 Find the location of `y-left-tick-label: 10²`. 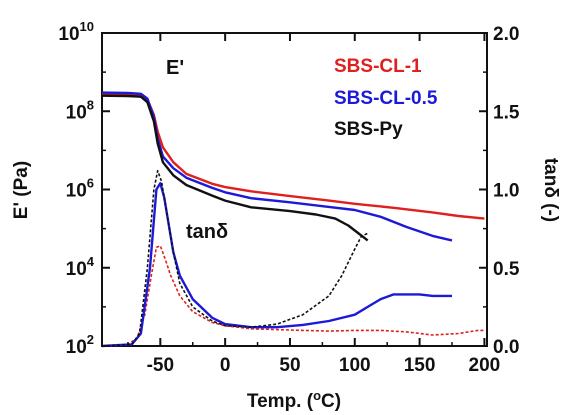

y-left-tick-label: 10² is located at coordinates (80, 345).